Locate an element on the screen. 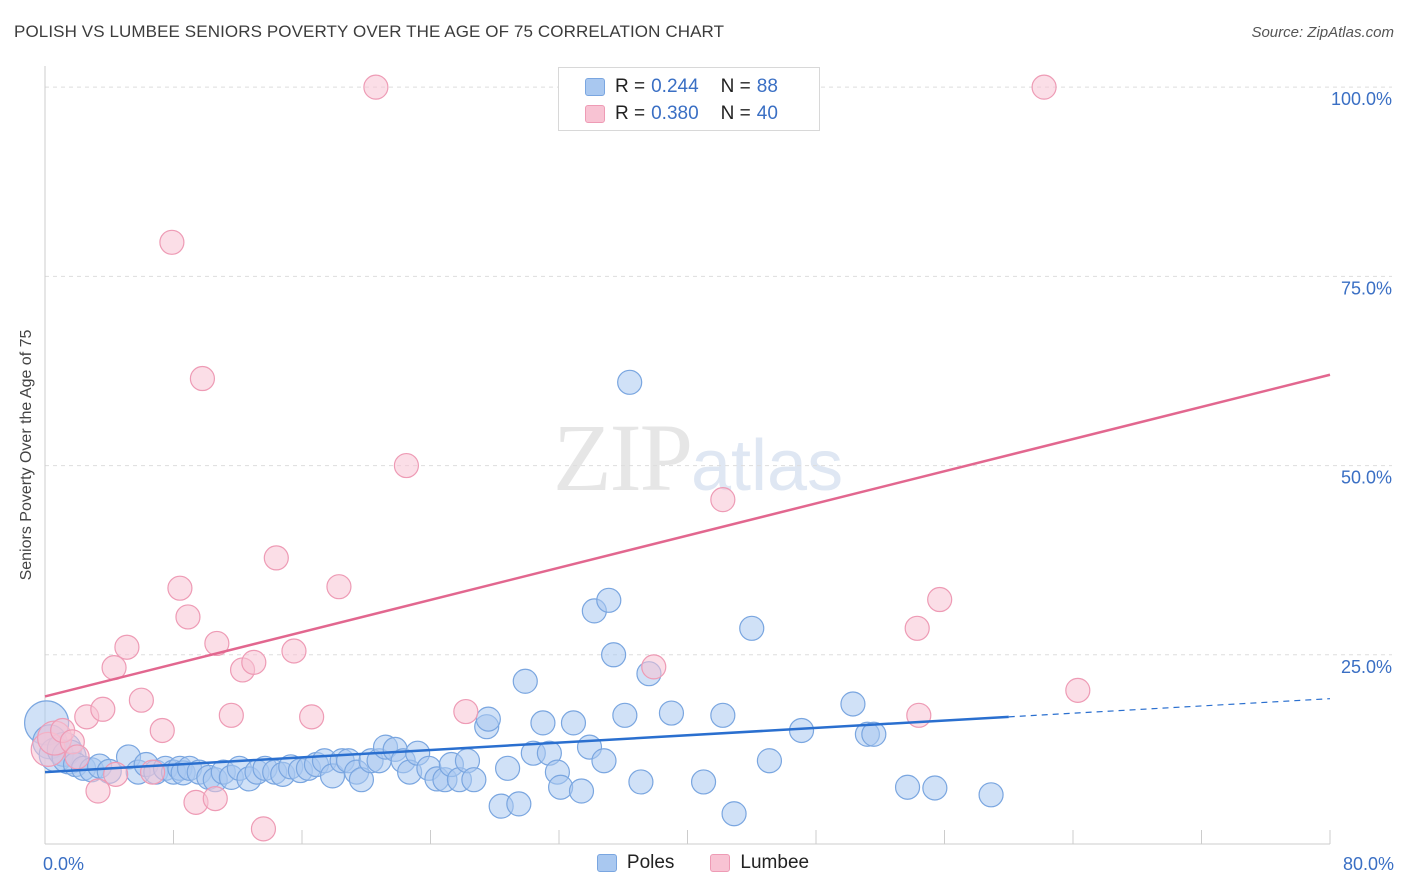 This screenshot has width=1406, height=892. legend-item-lumbee: Lumbee is located at coordinates (759, 863).